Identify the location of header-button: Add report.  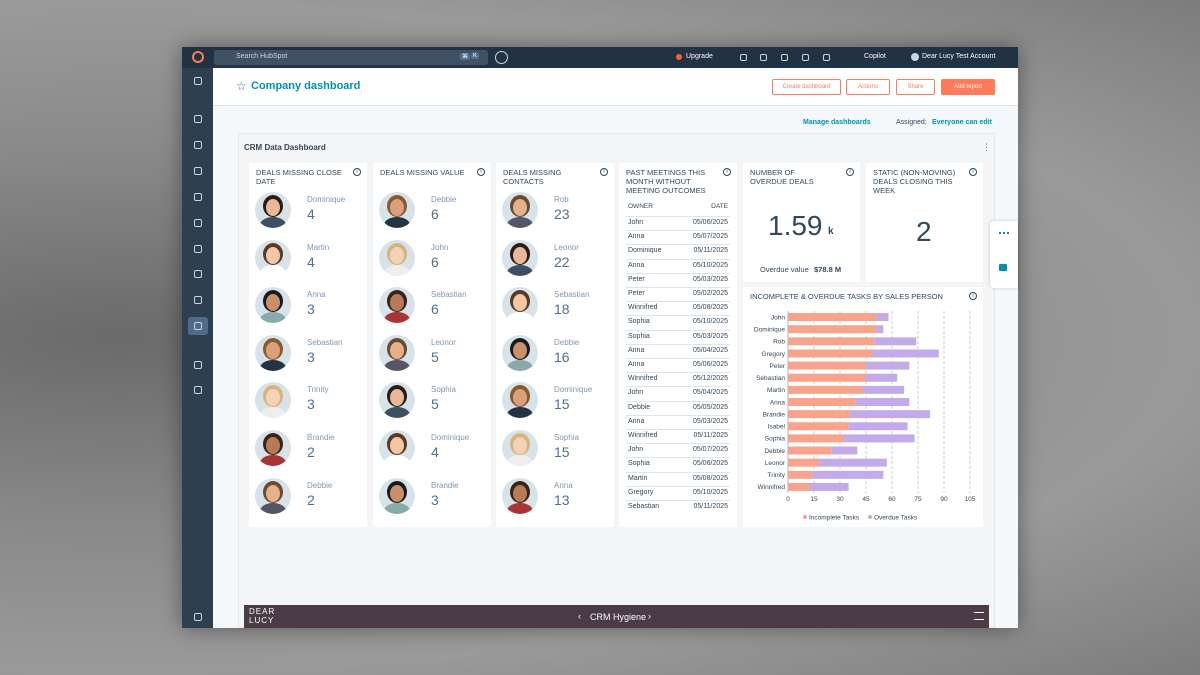
(968, 87).